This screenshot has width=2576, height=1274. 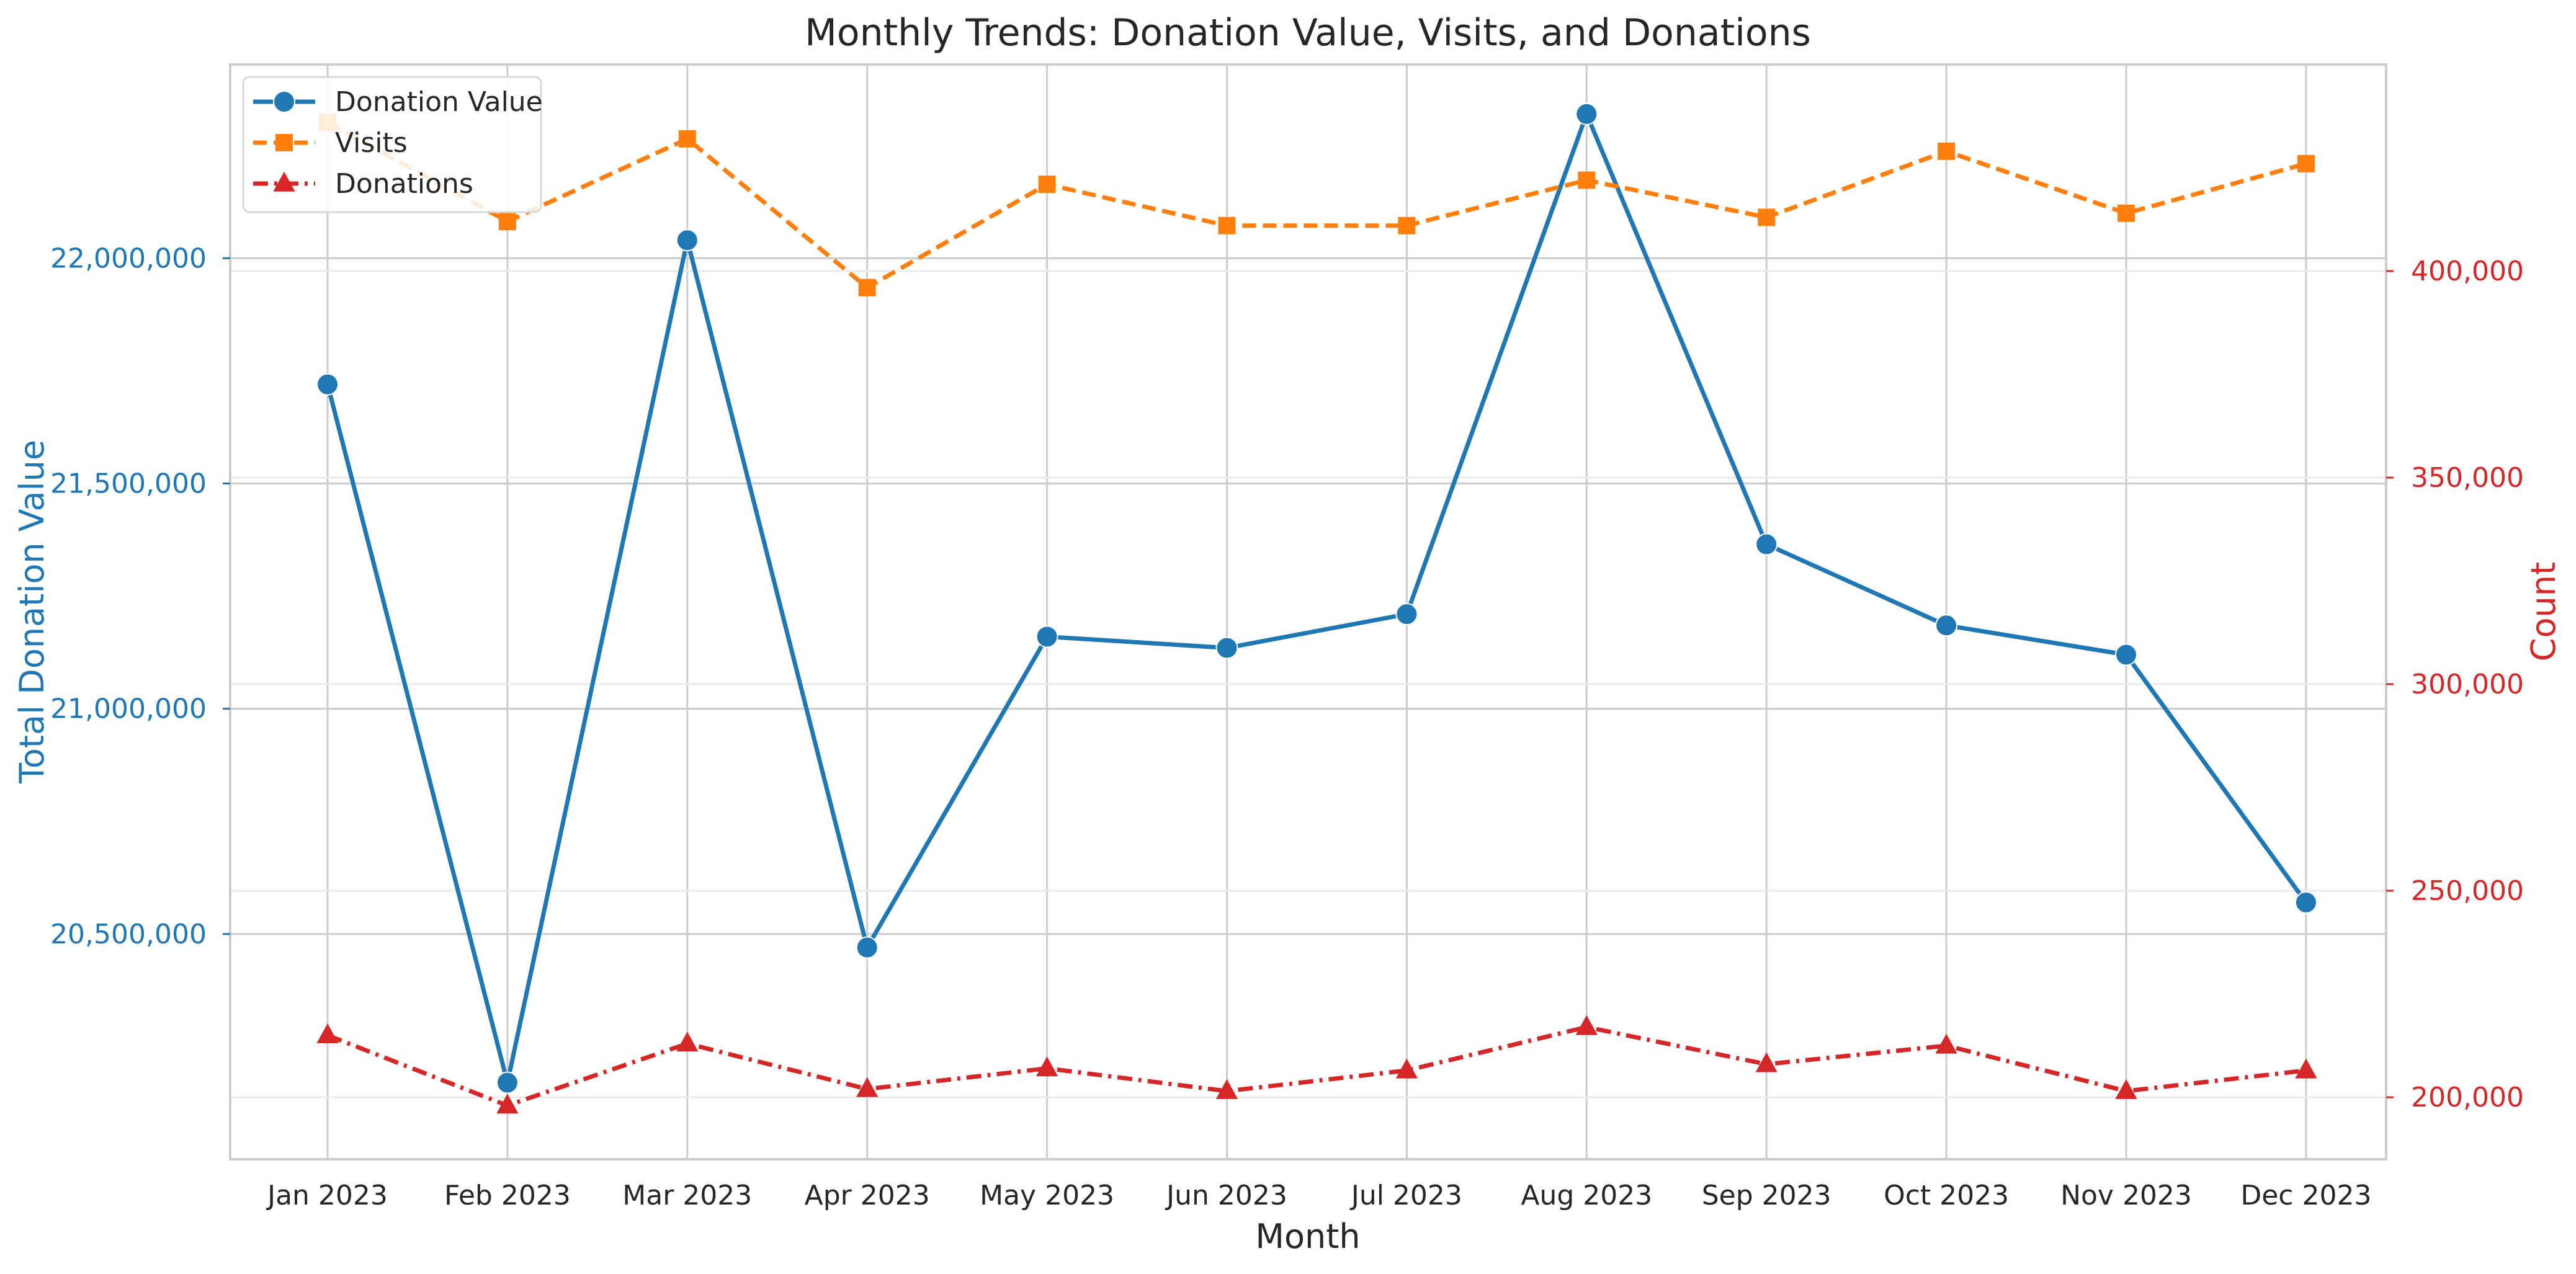 I want to click on y-axis-label-left: Total Donation Value, so click(x=31, y=612).